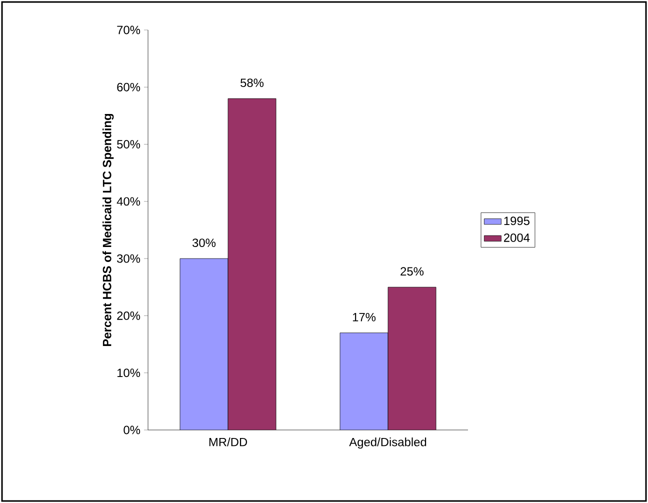 This screenshot has width=648, height=503. What do you see at coordinates (387, 443) in the screenshot?
I see `x-tick-label: Aged/Disabled` at bounding box center [387, 443].